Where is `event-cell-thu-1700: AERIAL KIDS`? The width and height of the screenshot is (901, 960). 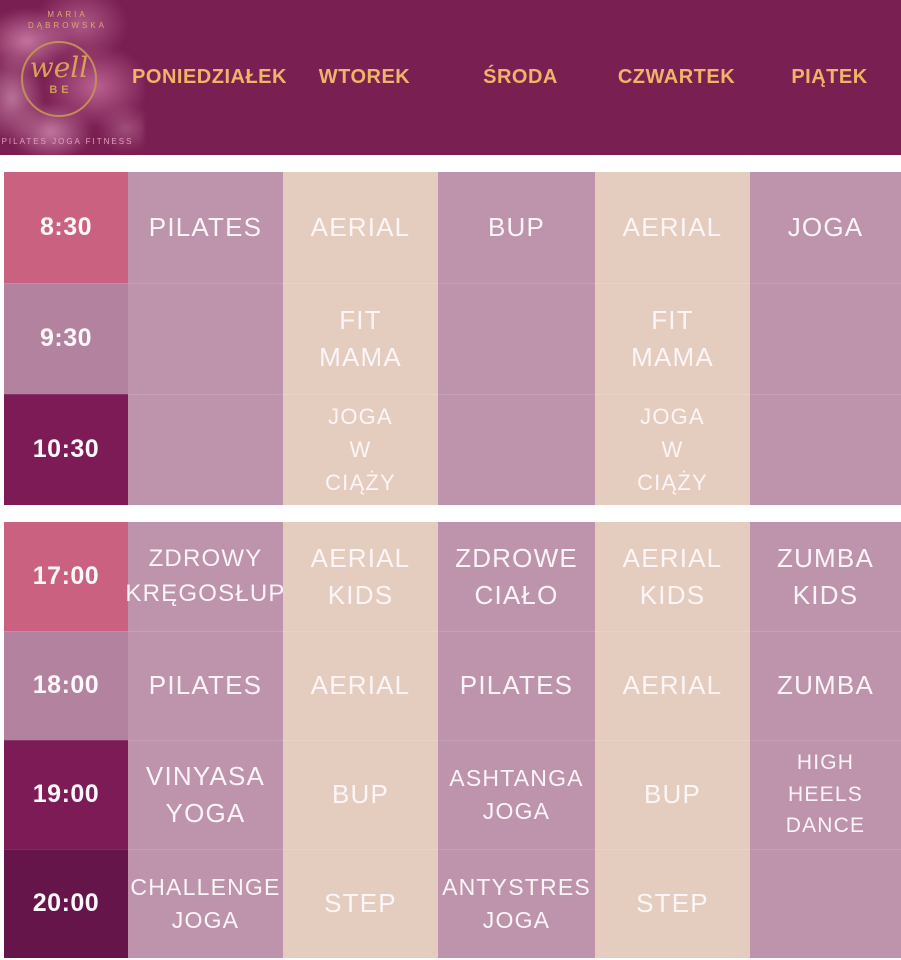
event-cell-thu-1700: AERIAL KIDS is located at coordinates (672, 576).